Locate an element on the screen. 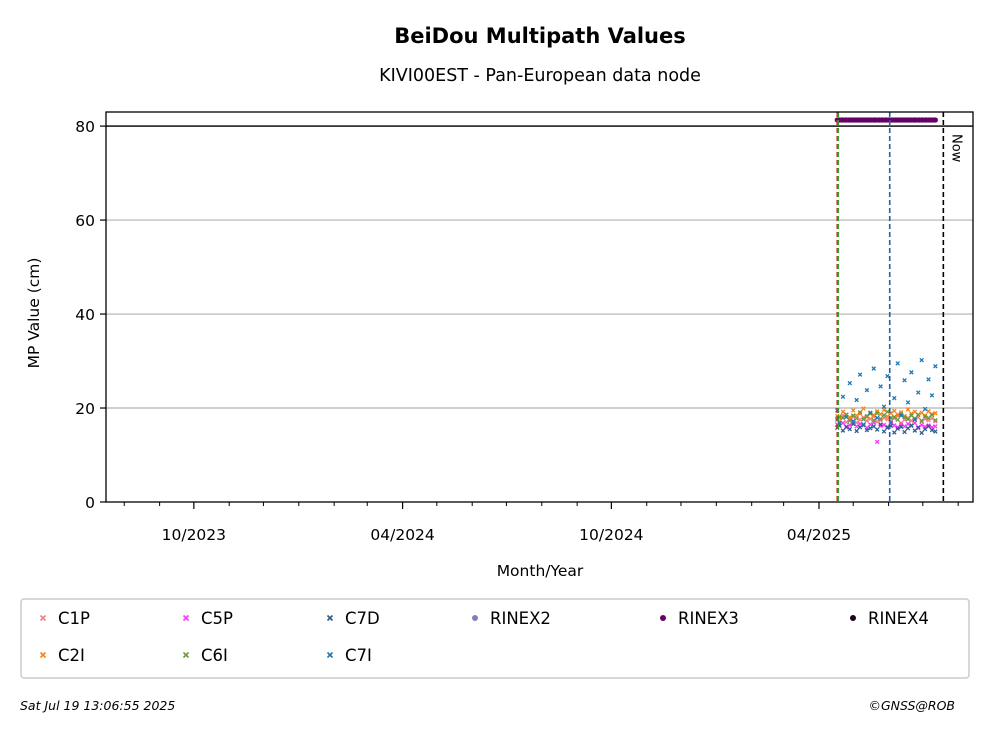 The width and height of the screenshot is (993, 734). legend-entry: C7D is located at coordinates (353, 618).